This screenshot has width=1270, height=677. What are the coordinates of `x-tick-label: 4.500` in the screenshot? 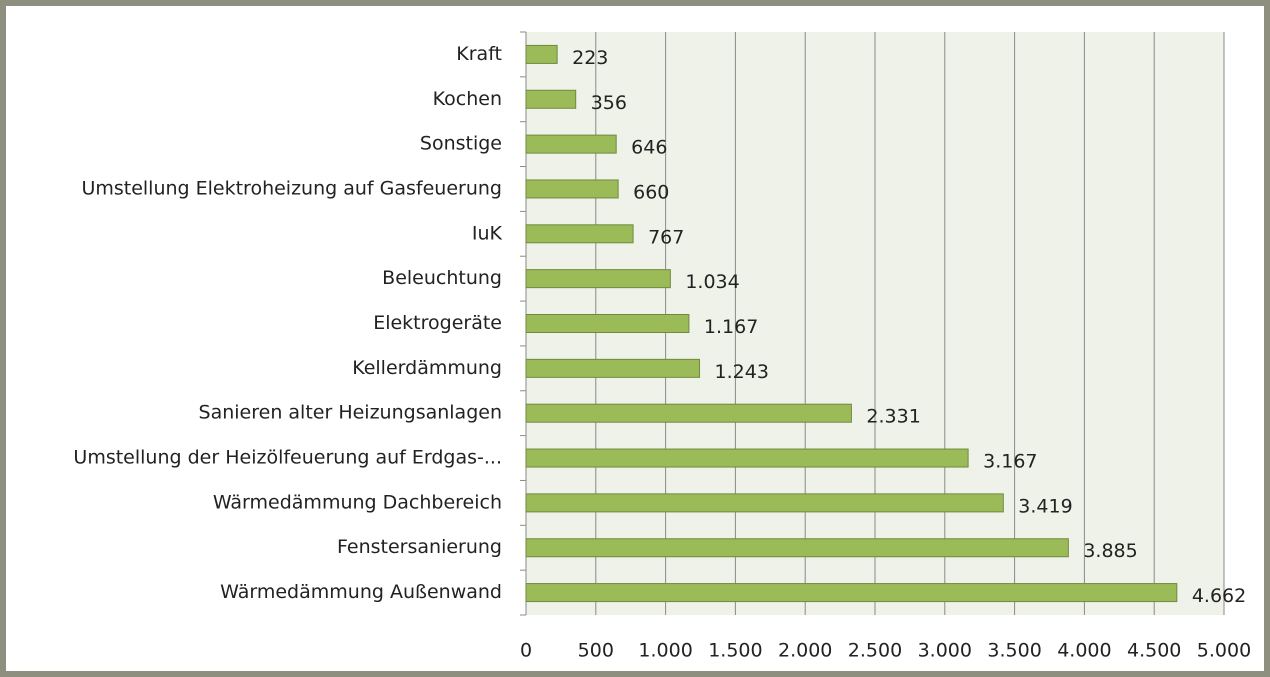 It's located at (1154, 651).